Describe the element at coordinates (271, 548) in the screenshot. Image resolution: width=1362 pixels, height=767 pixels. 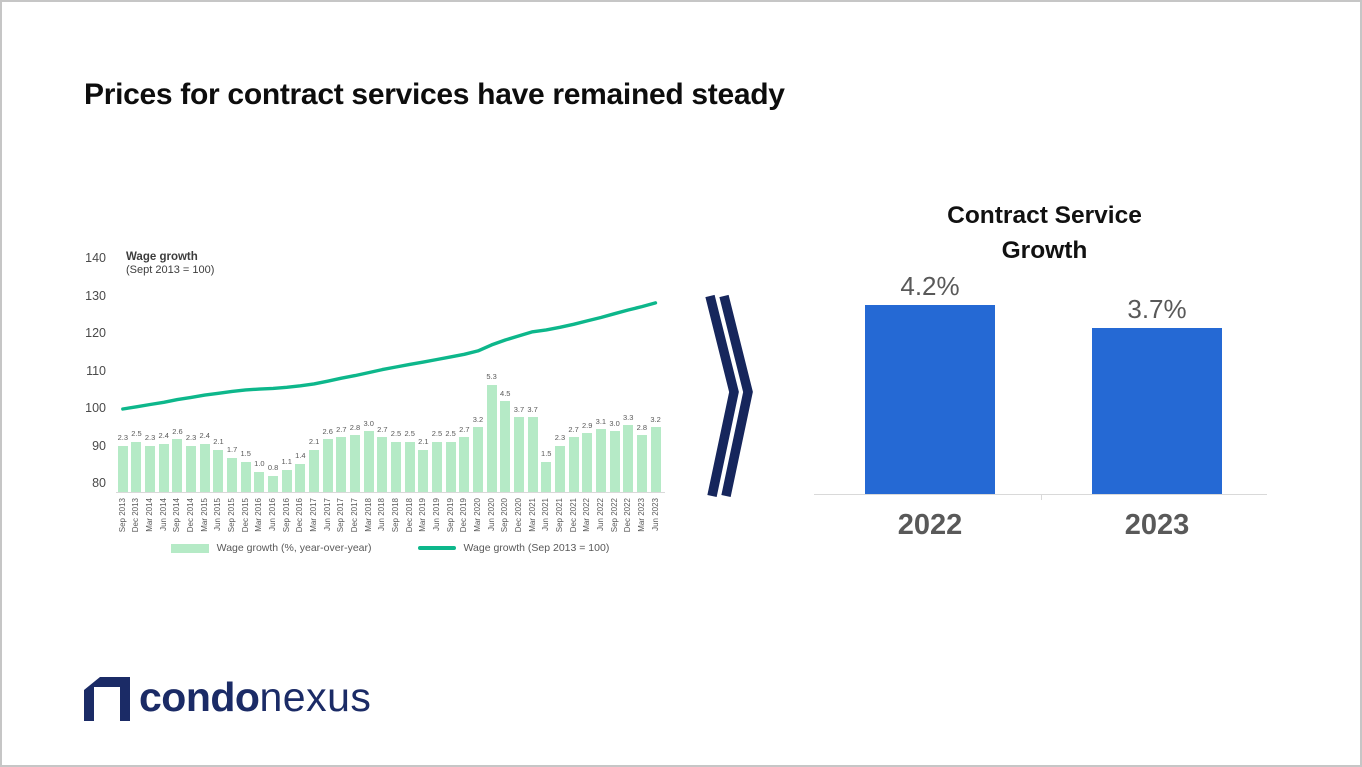
I see `legend-item-bars: Wage growth (%, year-over-year)` at that location.